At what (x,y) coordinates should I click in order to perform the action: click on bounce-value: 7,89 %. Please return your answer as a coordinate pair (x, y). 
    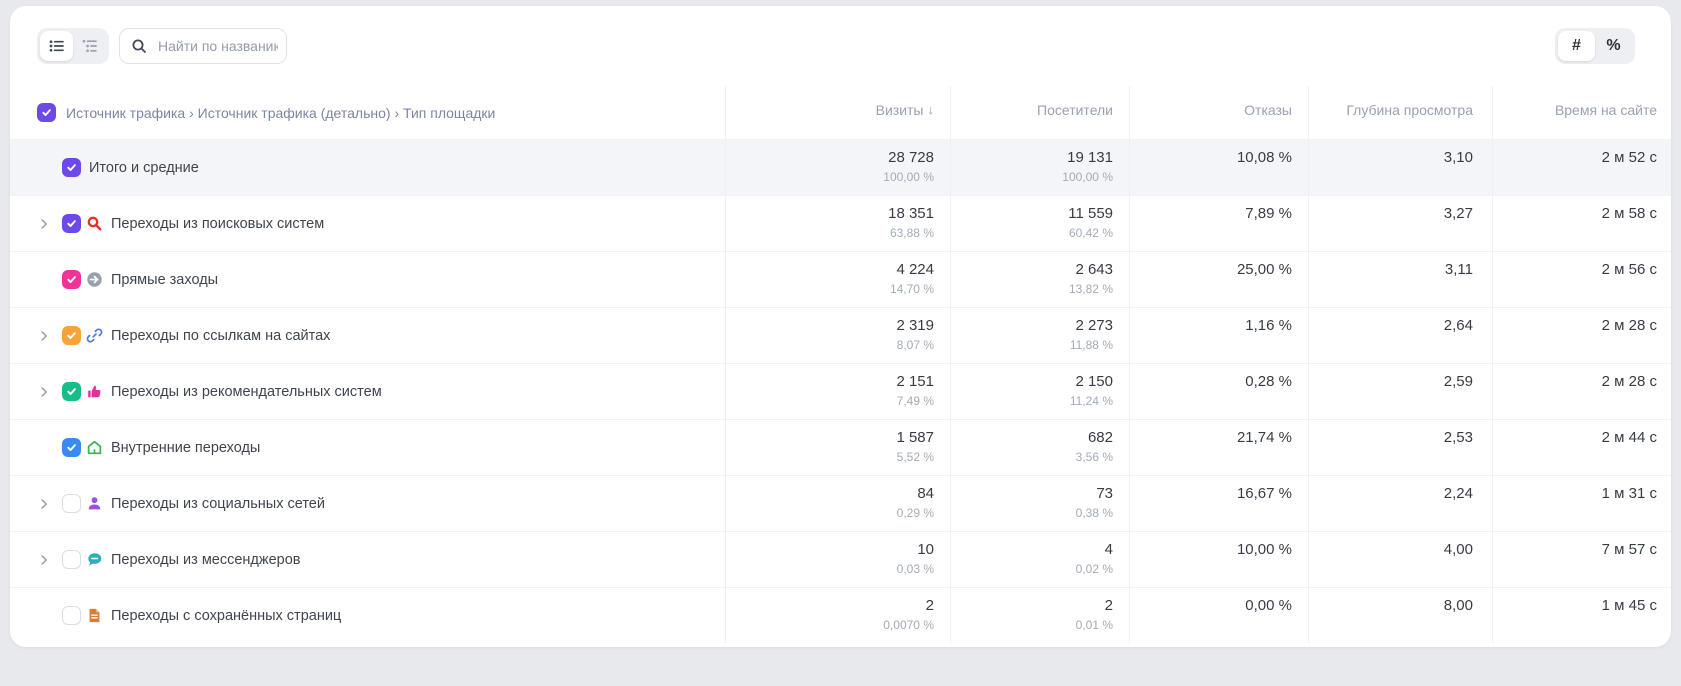
    Looking at the image, I should click on (1268, 213).